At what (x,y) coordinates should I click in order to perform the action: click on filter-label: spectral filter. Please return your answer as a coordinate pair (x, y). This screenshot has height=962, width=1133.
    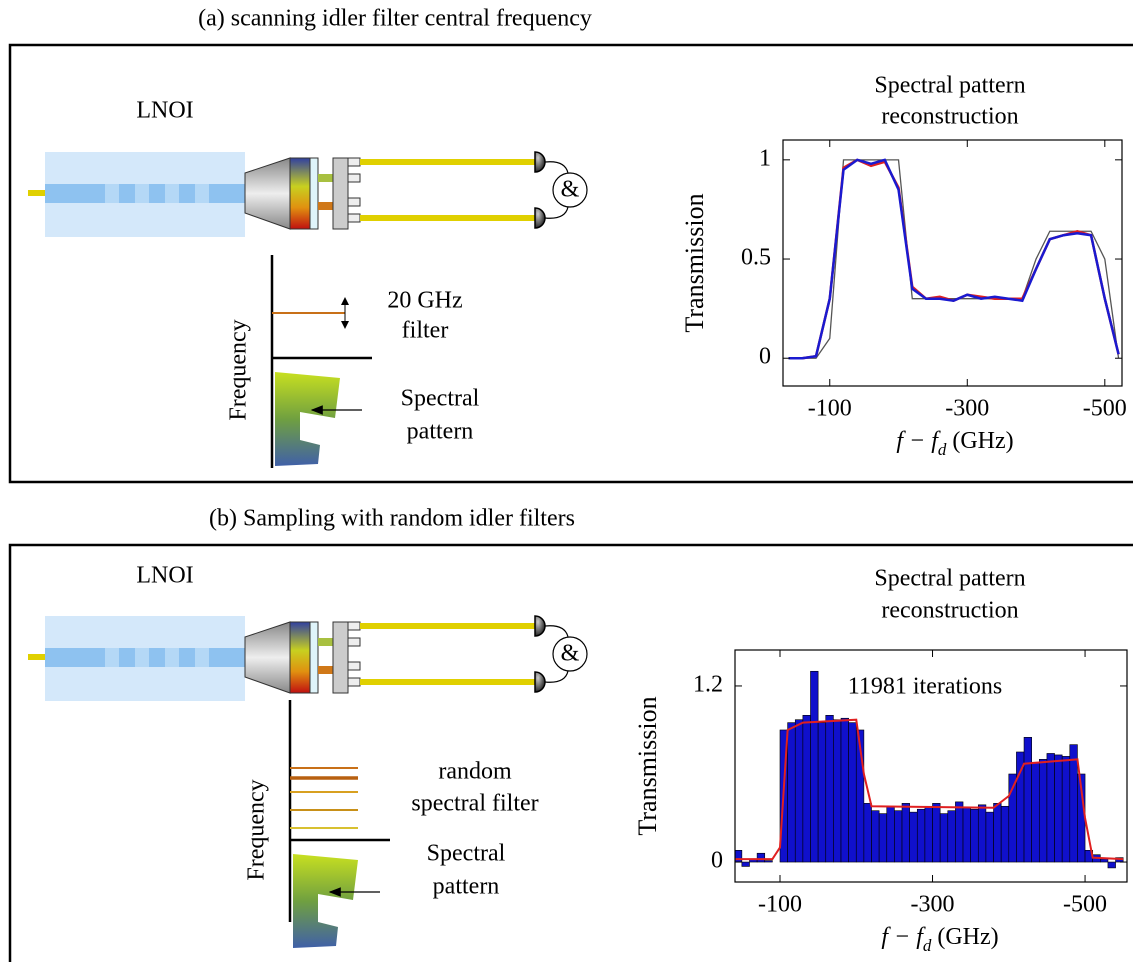
    Looking at the image, I should click on (474, 804).